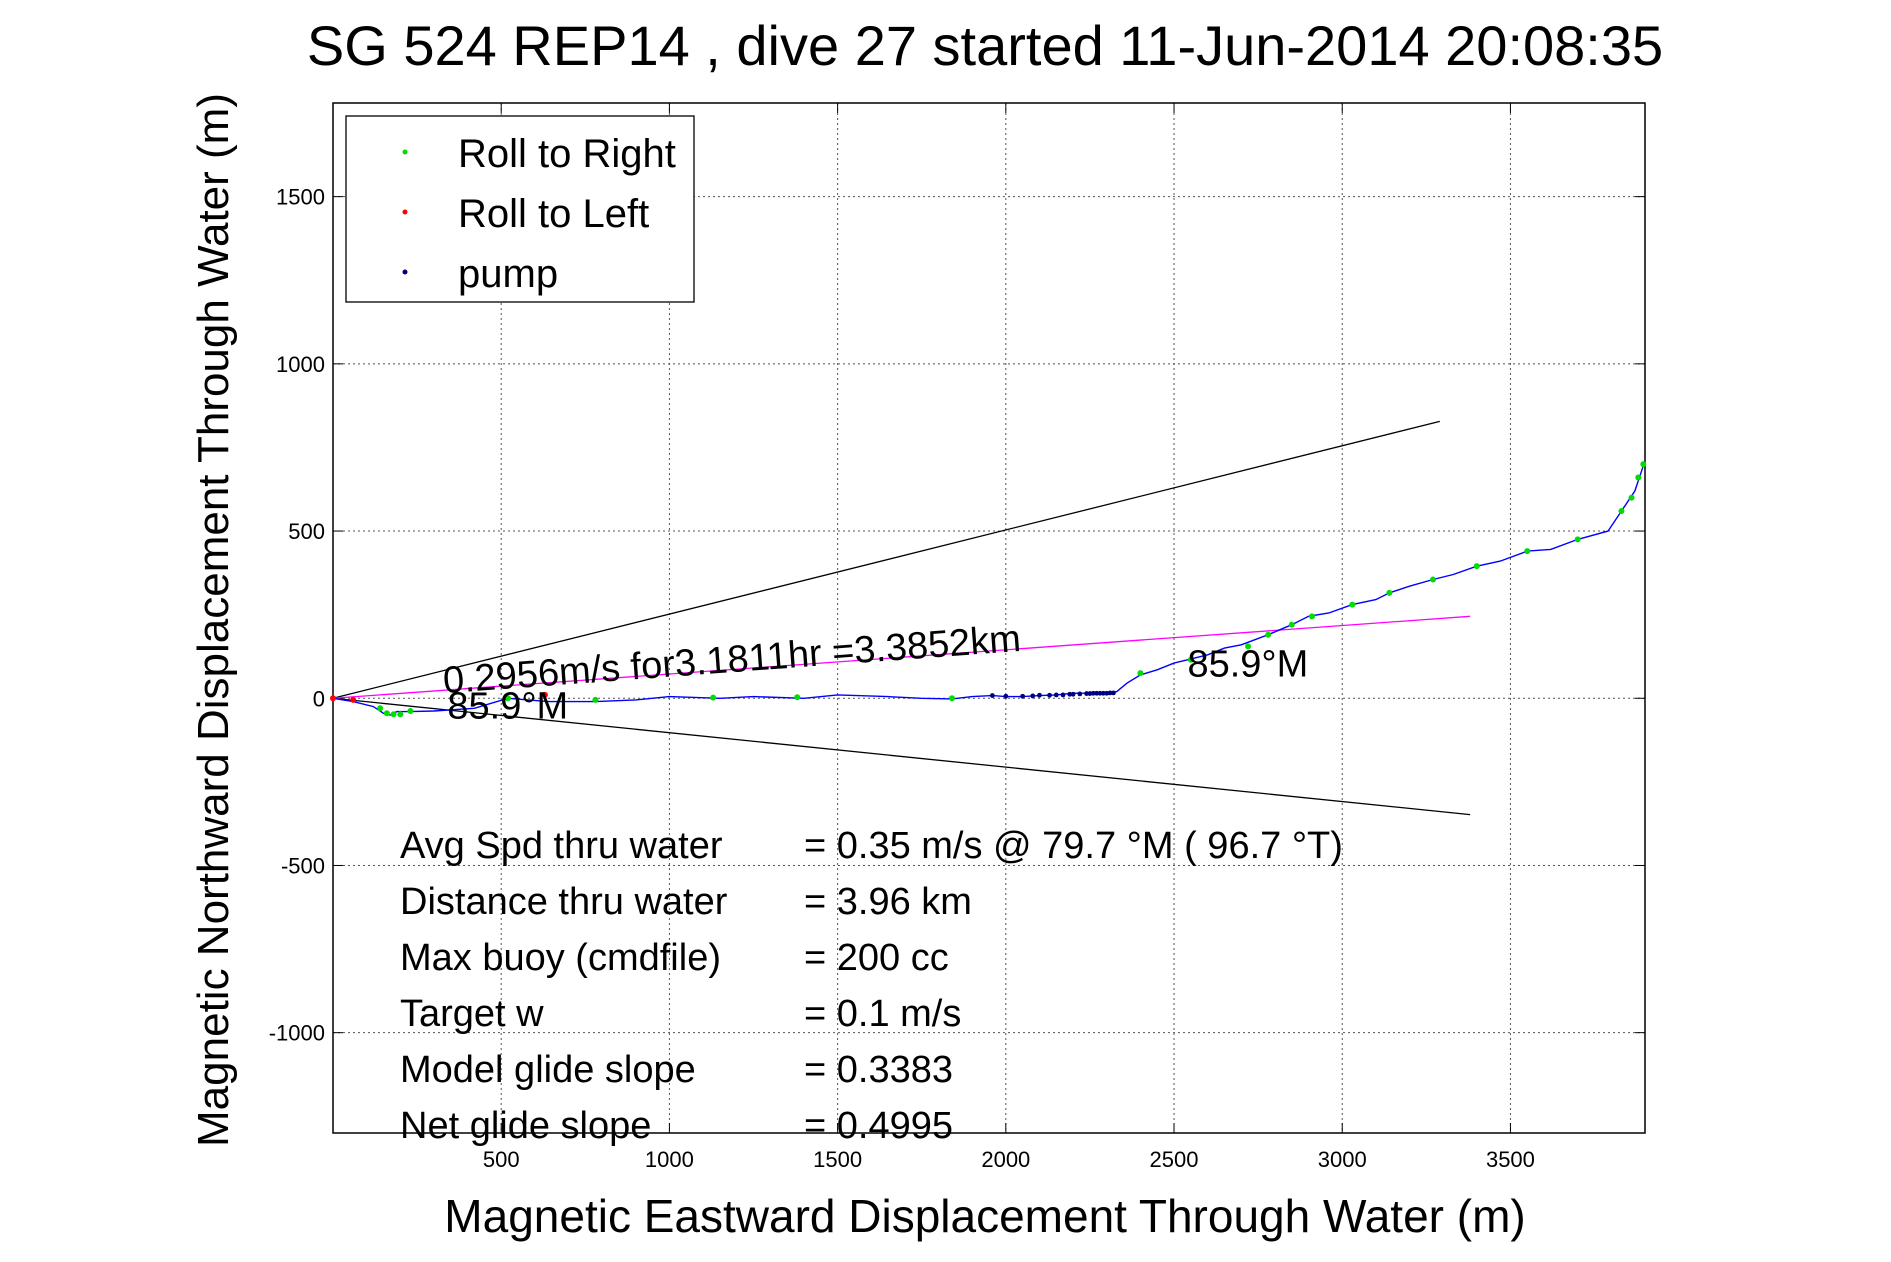 Image resolution: width=1891 pixels, height=1262 pixels. What do you see at coordinates (886, 559) in the screenshot?
I see `upper-bound` at bounding box center [886, 559].